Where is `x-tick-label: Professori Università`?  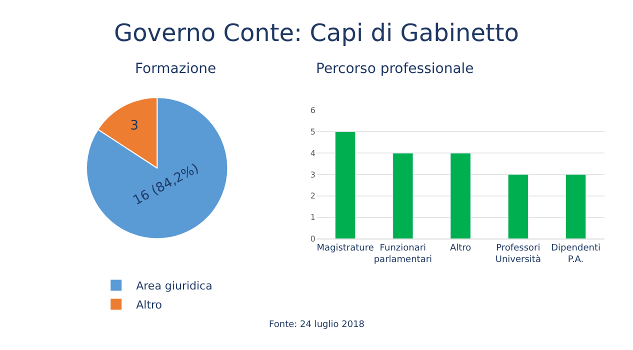
x-tick-label: Professori Università is located at coordinates (518, 255).